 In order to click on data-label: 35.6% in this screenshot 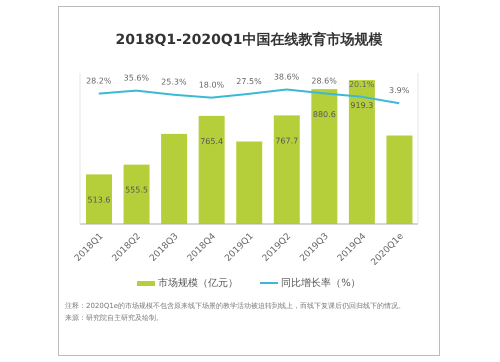, I will do `click(137, 78)`.